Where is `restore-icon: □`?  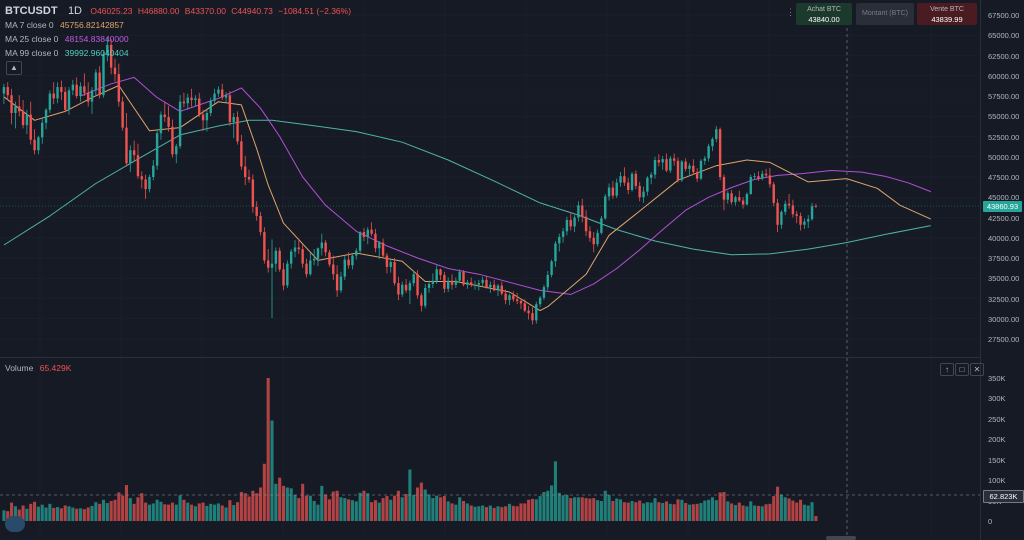 restore-icon: □ is located at coordinates (962, 369).